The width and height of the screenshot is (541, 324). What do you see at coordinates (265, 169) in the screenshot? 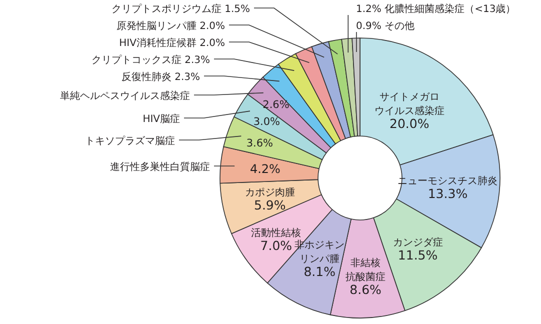
I see `data-label: 4.2%` at bounding box center [265, 169].